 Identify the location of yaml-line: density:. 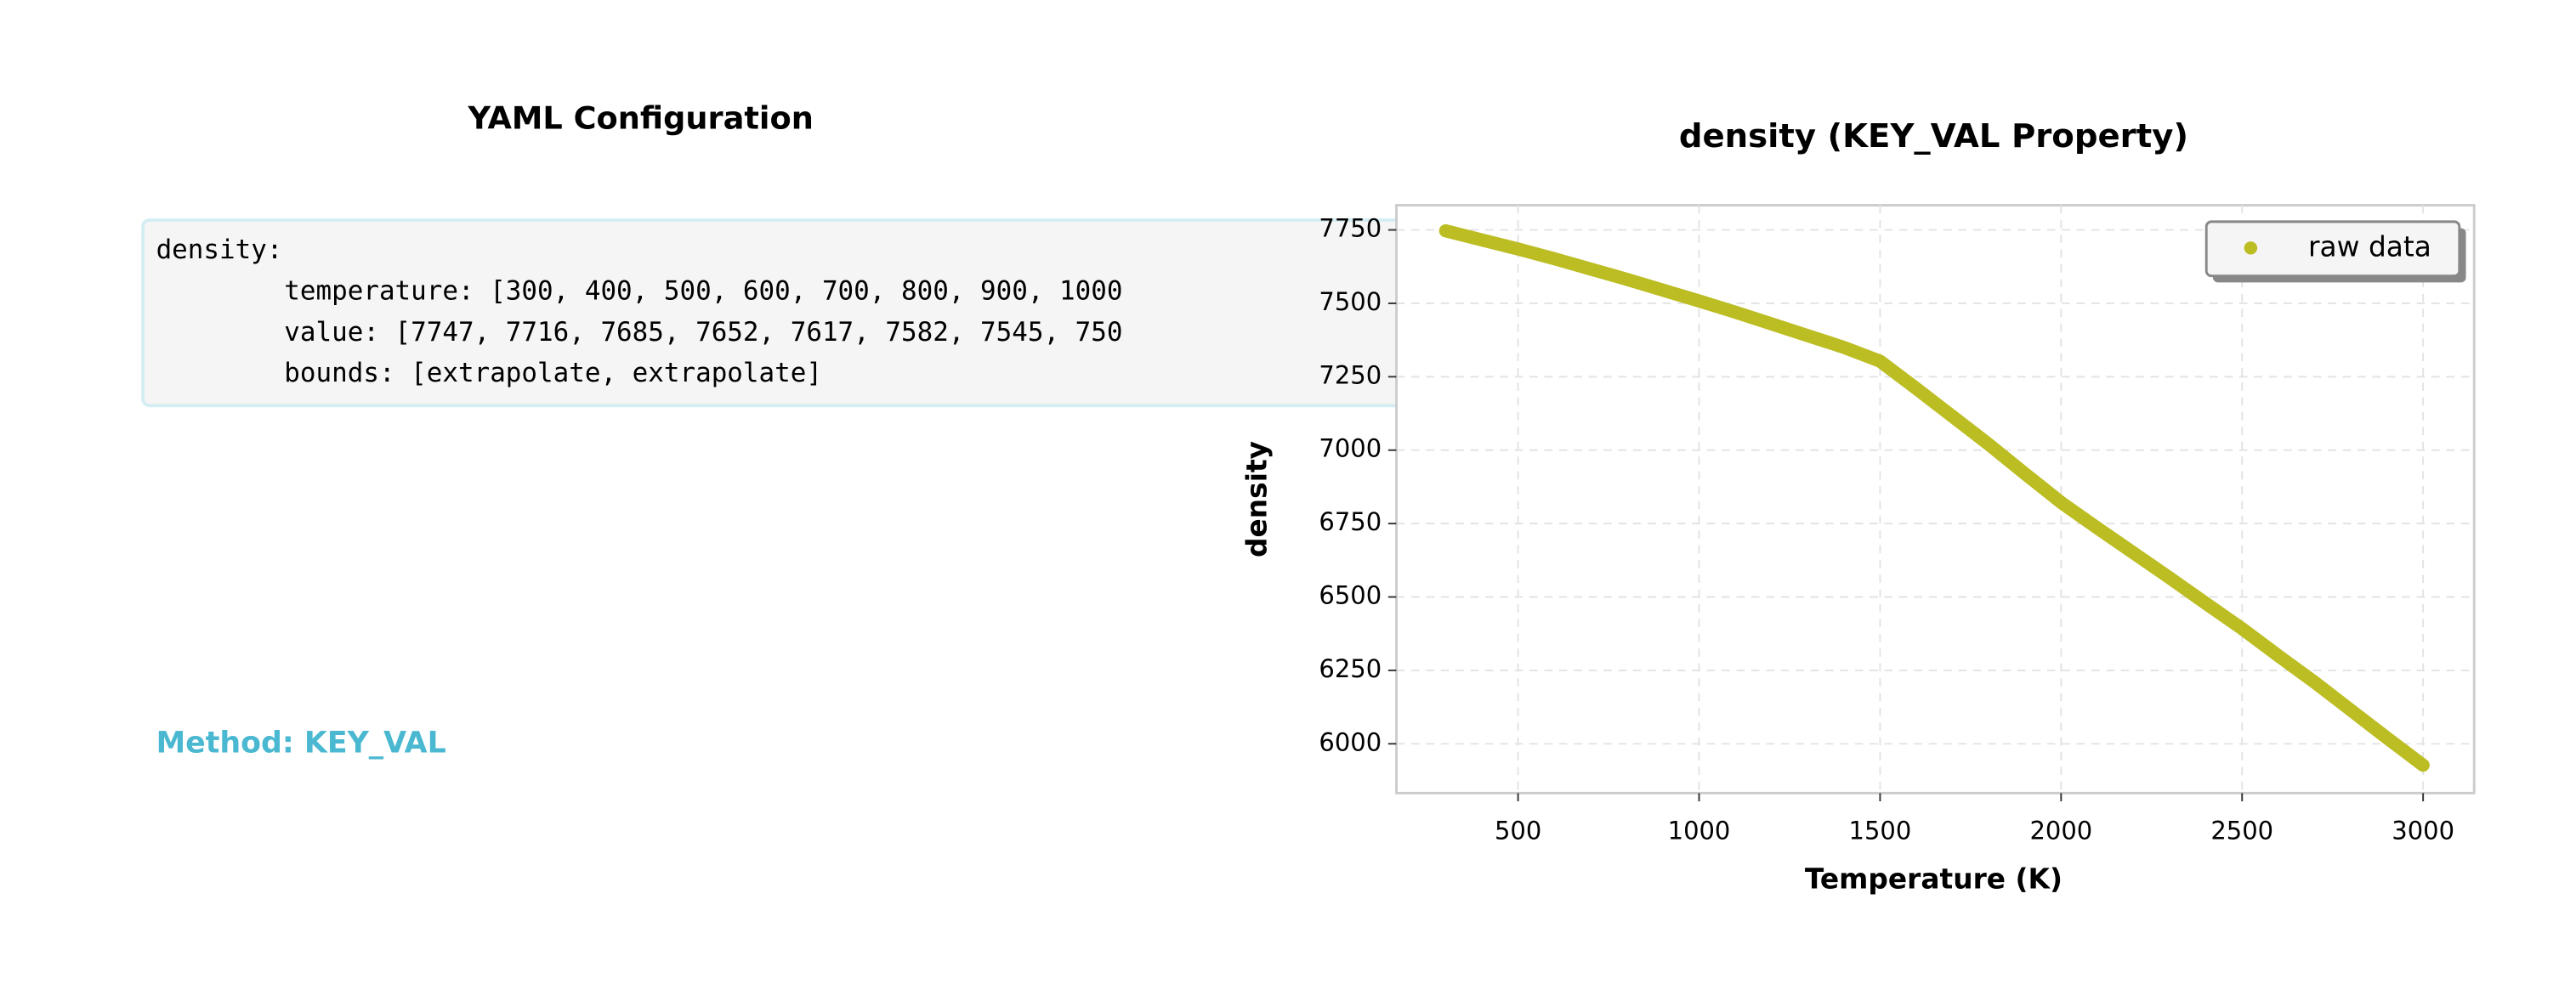
(219, 250).